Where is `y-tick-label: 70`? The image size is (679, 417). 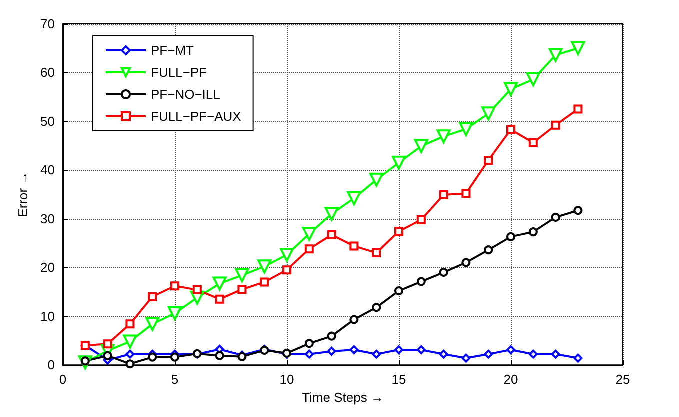
y-tick-label: 70 is located at coordinates (47, 24).